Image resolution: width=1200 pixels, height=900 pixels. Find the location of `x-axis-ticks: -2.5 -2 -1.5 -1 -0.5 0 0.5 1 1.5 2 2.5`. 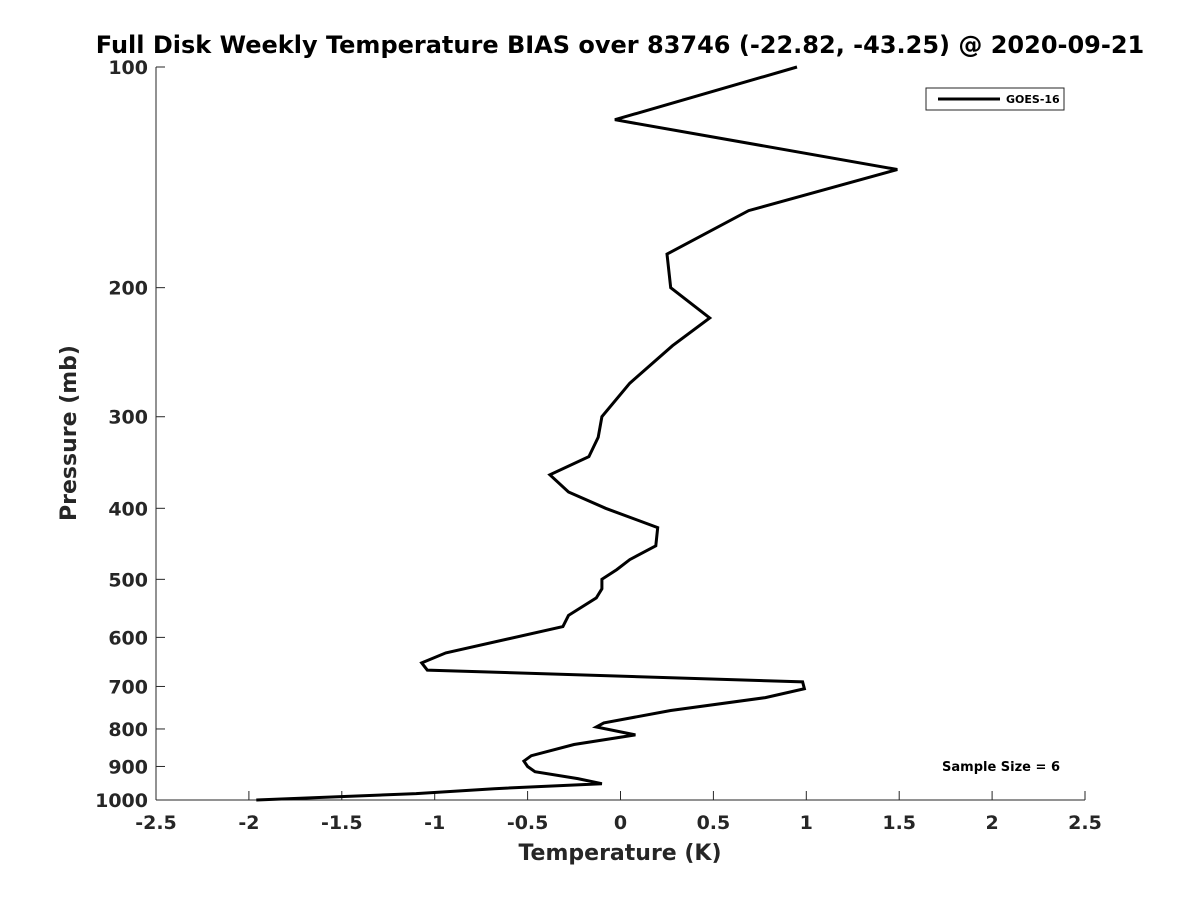

x-axis-ticks: -2.5 -2 -1.5 -1 -0.5 0 0.5 1 1.5 2 2.5 is located at coordinates (618, 812).